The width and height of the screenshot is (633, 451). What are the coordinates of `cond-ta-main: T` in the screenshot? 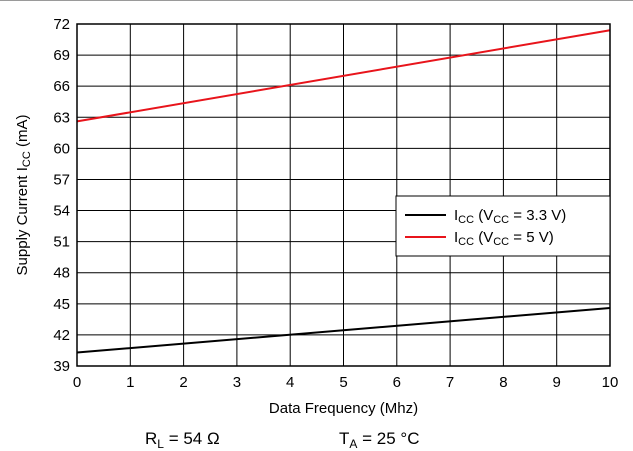 It's located at (344, 438).